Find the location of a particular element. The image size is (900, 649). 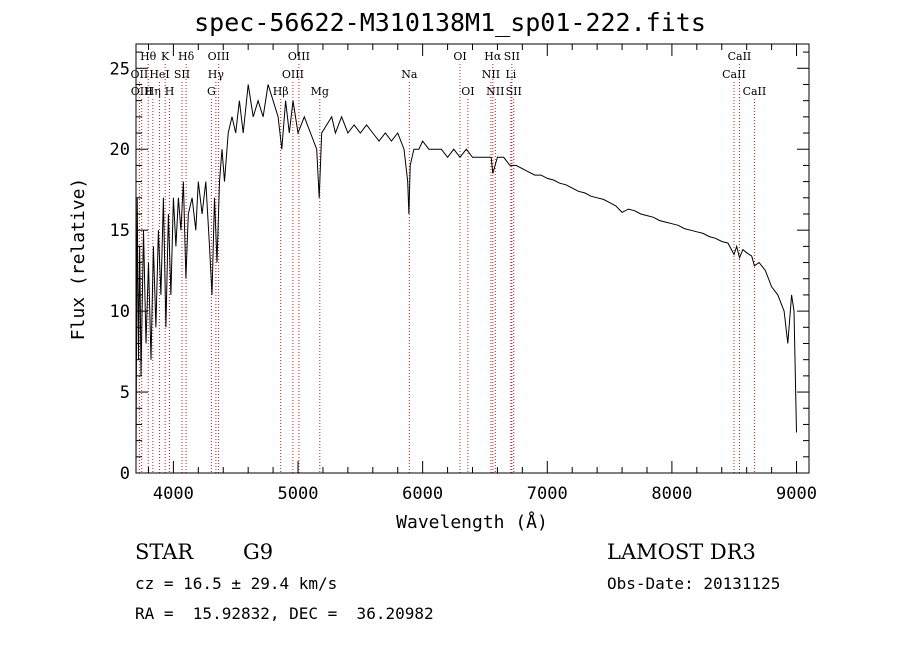

marker-label: HeI is located at coordinates (159, 74).